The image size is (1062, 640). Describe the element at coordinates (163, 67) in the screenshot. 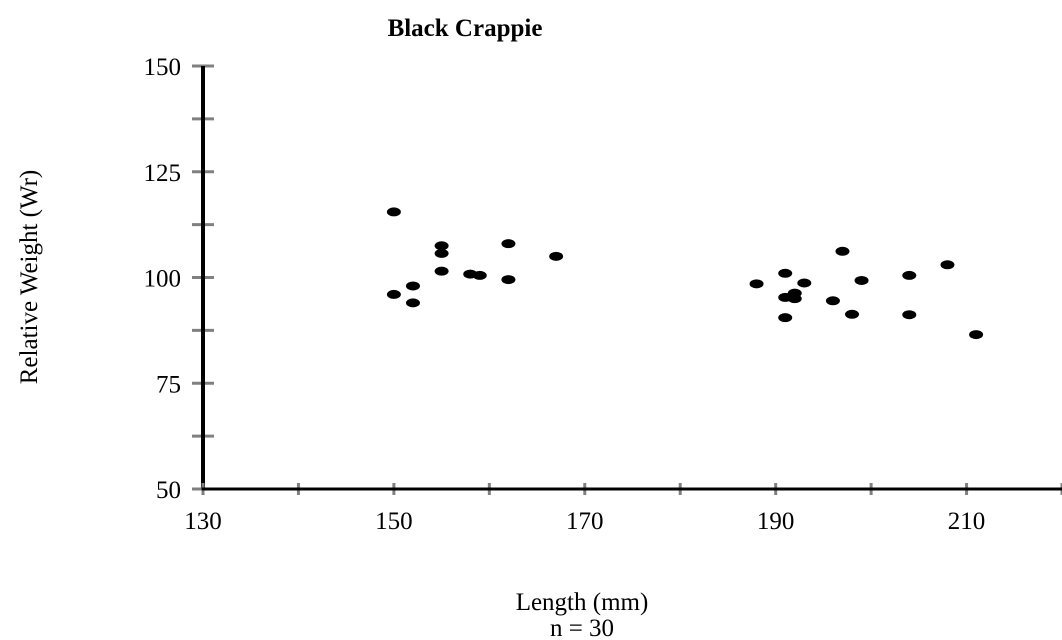

I see `y-tick-label: 150` at that location.